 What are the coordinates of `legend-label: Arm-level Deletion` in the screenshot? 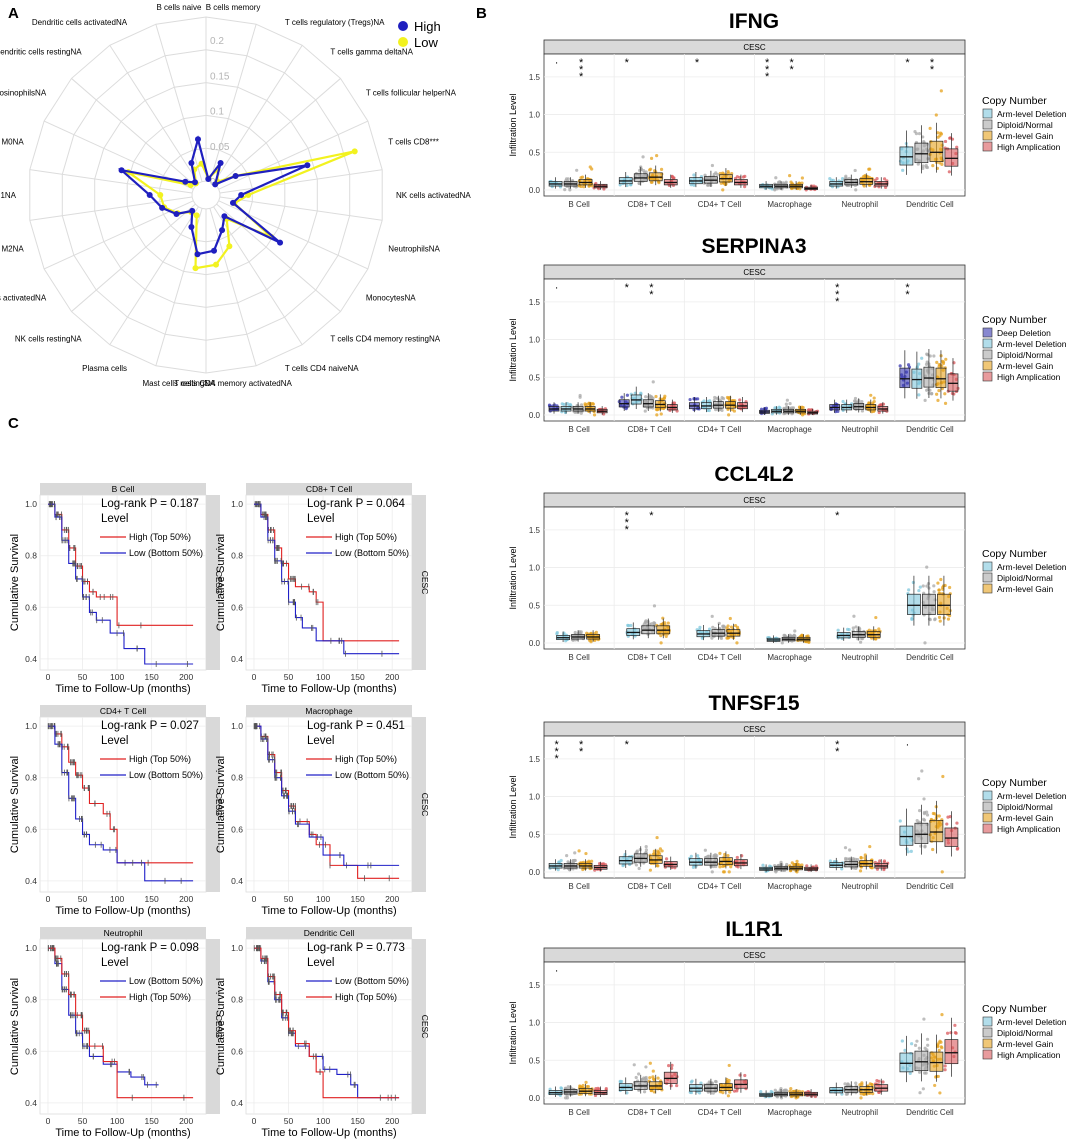 It's located at (1032, 114).